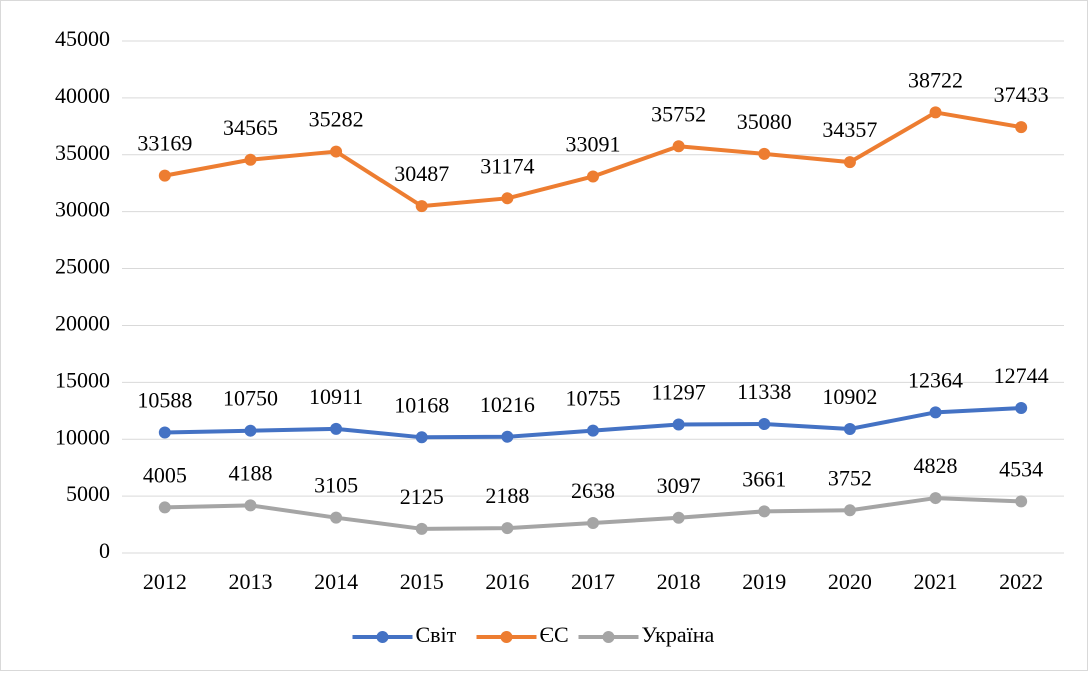  I want to click on data-label: 4005, so click(165, 474).